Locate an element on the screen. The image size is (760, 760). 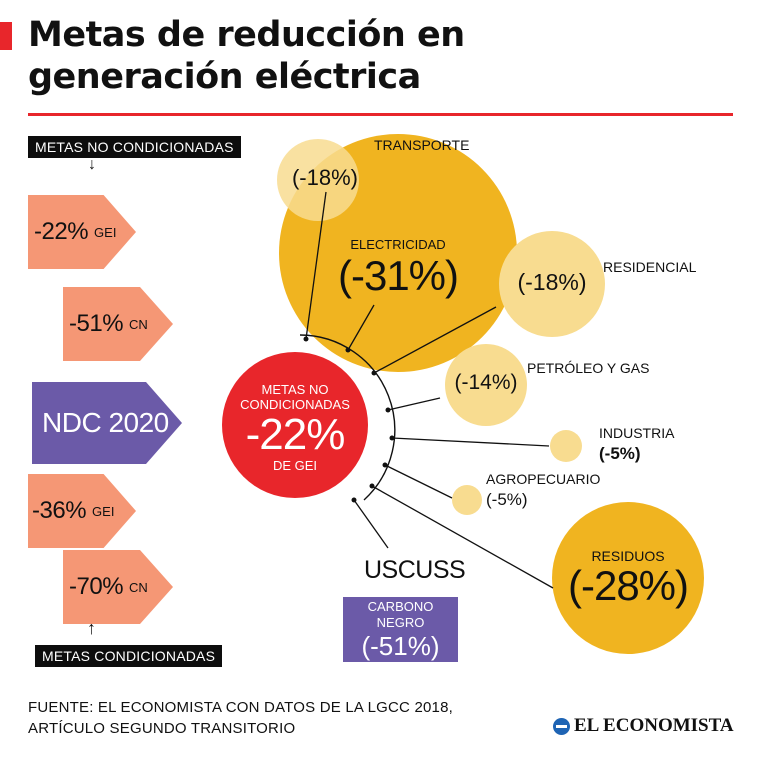
agropecuario-value: (-5%) is located at coordinates (507, 499).